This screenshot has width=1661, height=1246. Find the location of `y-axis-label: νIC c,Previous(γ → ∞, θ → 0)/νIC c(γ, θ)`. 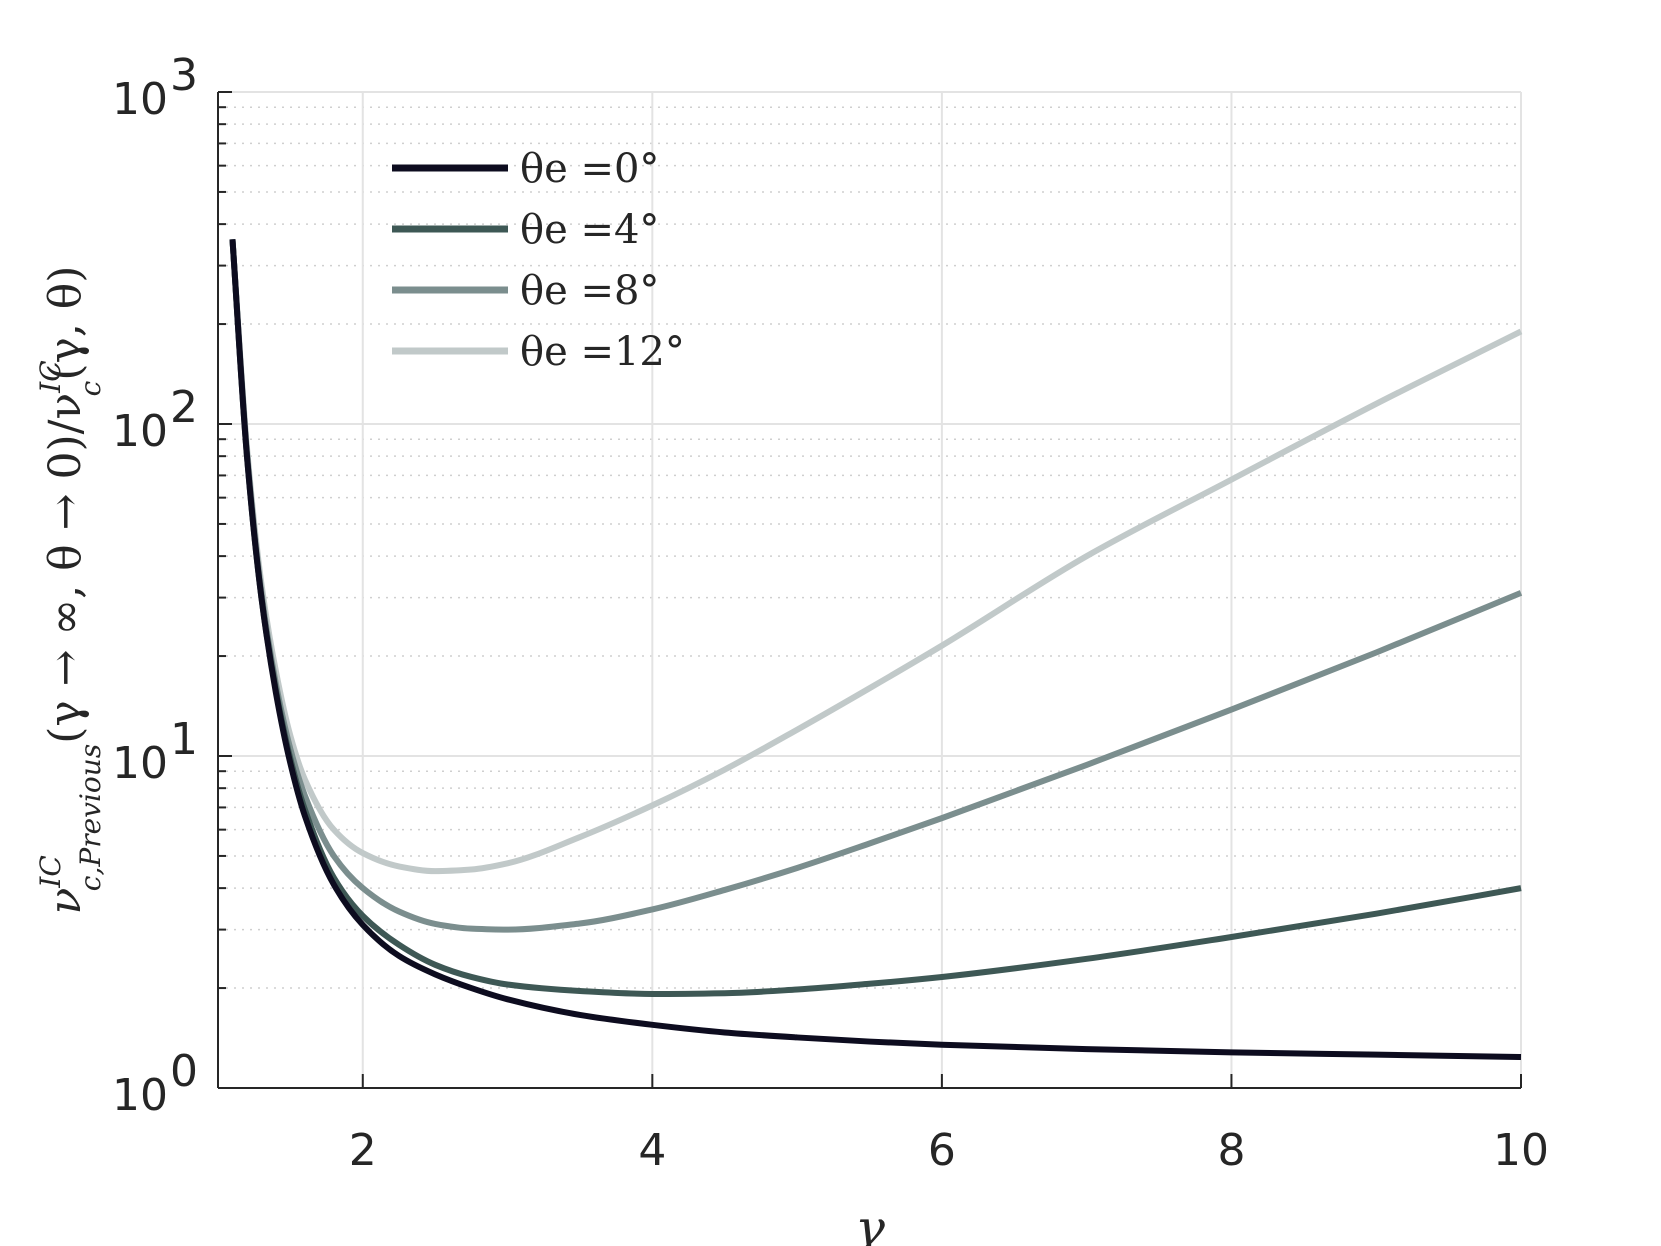

y-axis-label: νIC c,Previous(γ → ∞, θ → 0)/νIC c(γ, θ) is located at coordinates (70, 590).